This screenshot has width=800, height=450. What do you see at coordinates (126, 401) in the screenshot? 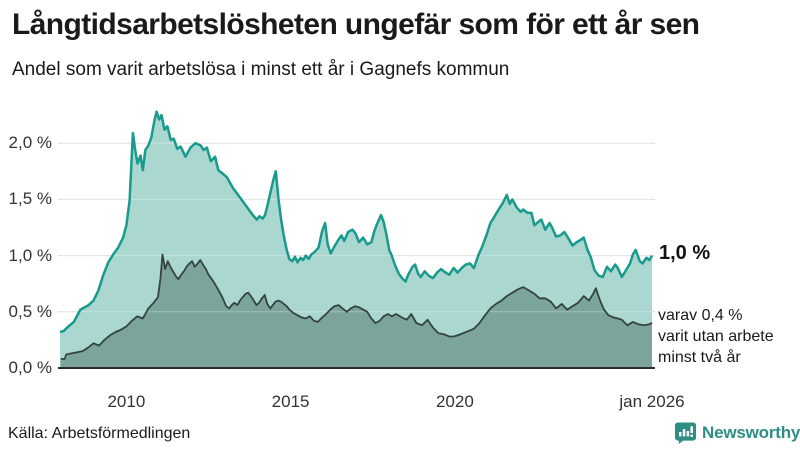
I see `x-tick-label: 2010` at bounding box center [126, 401].